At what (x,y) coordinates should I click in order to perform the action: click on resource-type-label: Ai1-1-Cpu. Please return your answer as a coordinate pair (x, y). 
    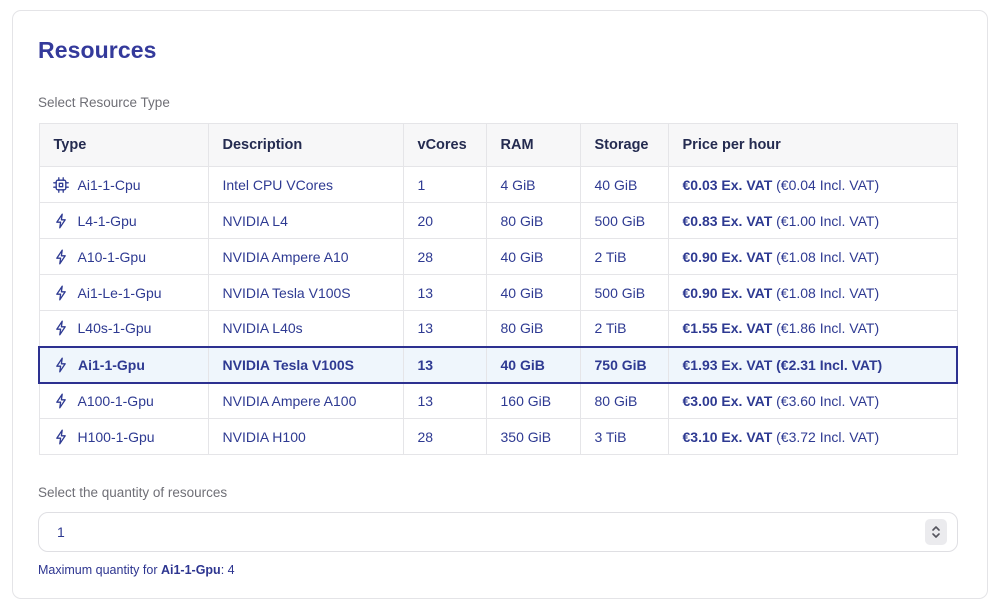
    Looking at the image, I should click on (109, 184).